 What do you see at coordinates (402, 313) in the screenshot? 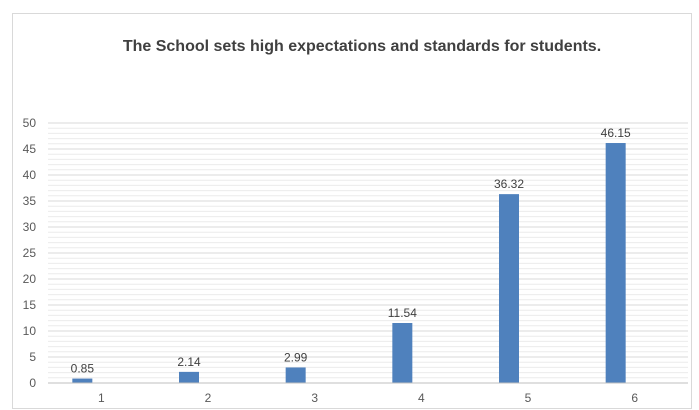
I see `data-label: 11.54` at bounding box center [402, 313].